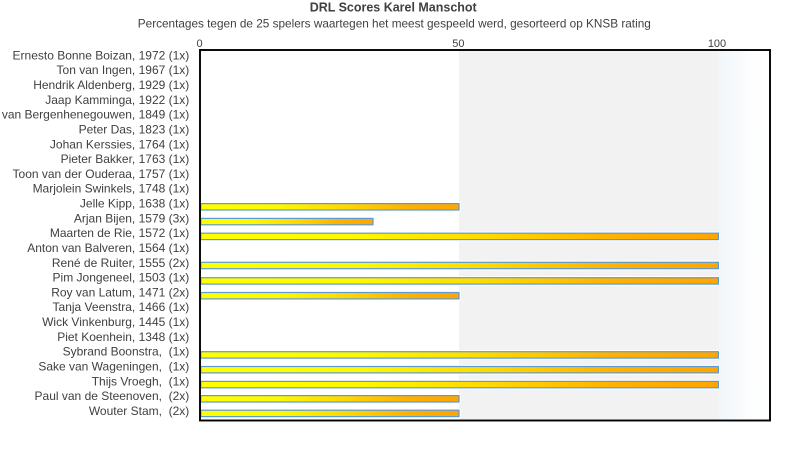 Image resolution: width=790 pixels, height=450 pixels. What do you see at coordinates (111, 189) in the screenshot?
I see `svg-text: Marjolein Swinkels, 1748 (1x)` at bounding box center [111, 189].